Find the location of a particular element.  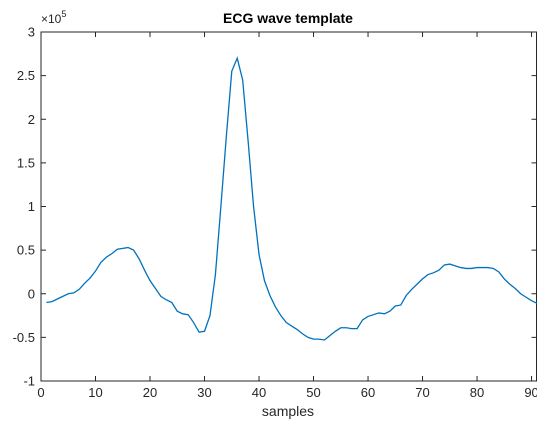

y-exponent-label: ×10⁵ is located at coordinates (53, 17).